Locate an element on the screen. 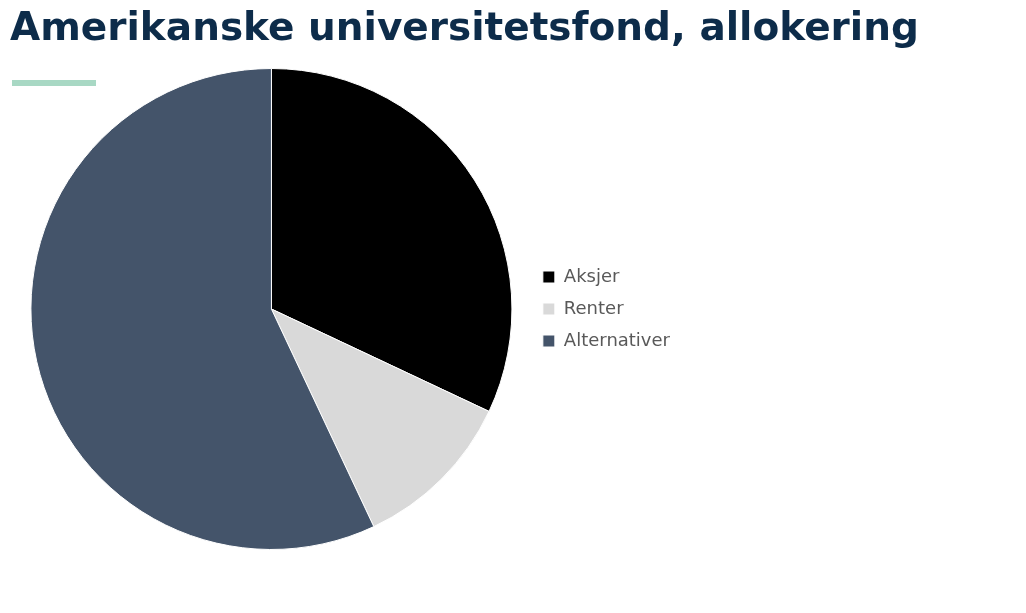  legend-label: Alternativer is located at coordinates (617, 339).